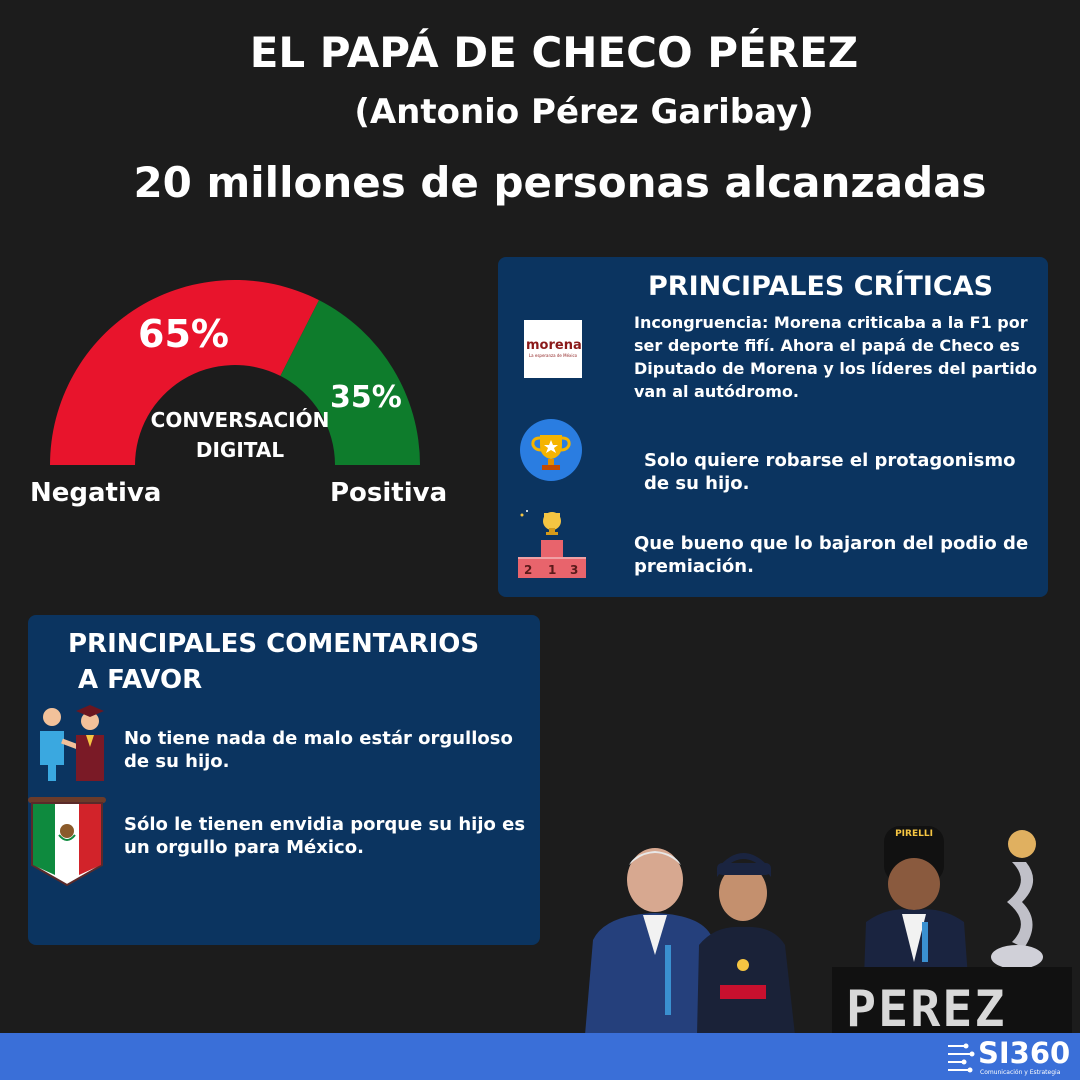  Describe the element at coordinates (528, 570) in the screenshot. I see `podium-number-2: 2` at that location.